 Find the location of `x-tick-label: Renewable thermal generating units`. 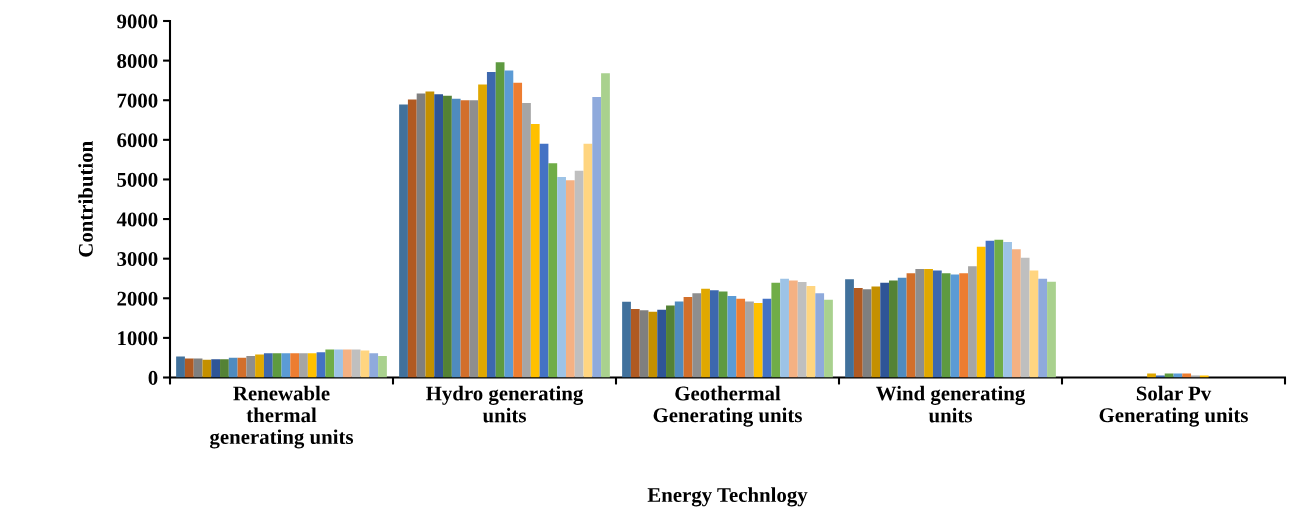

x-tick-label: Renewable thermal generating units is located at coordinates (282, 417).